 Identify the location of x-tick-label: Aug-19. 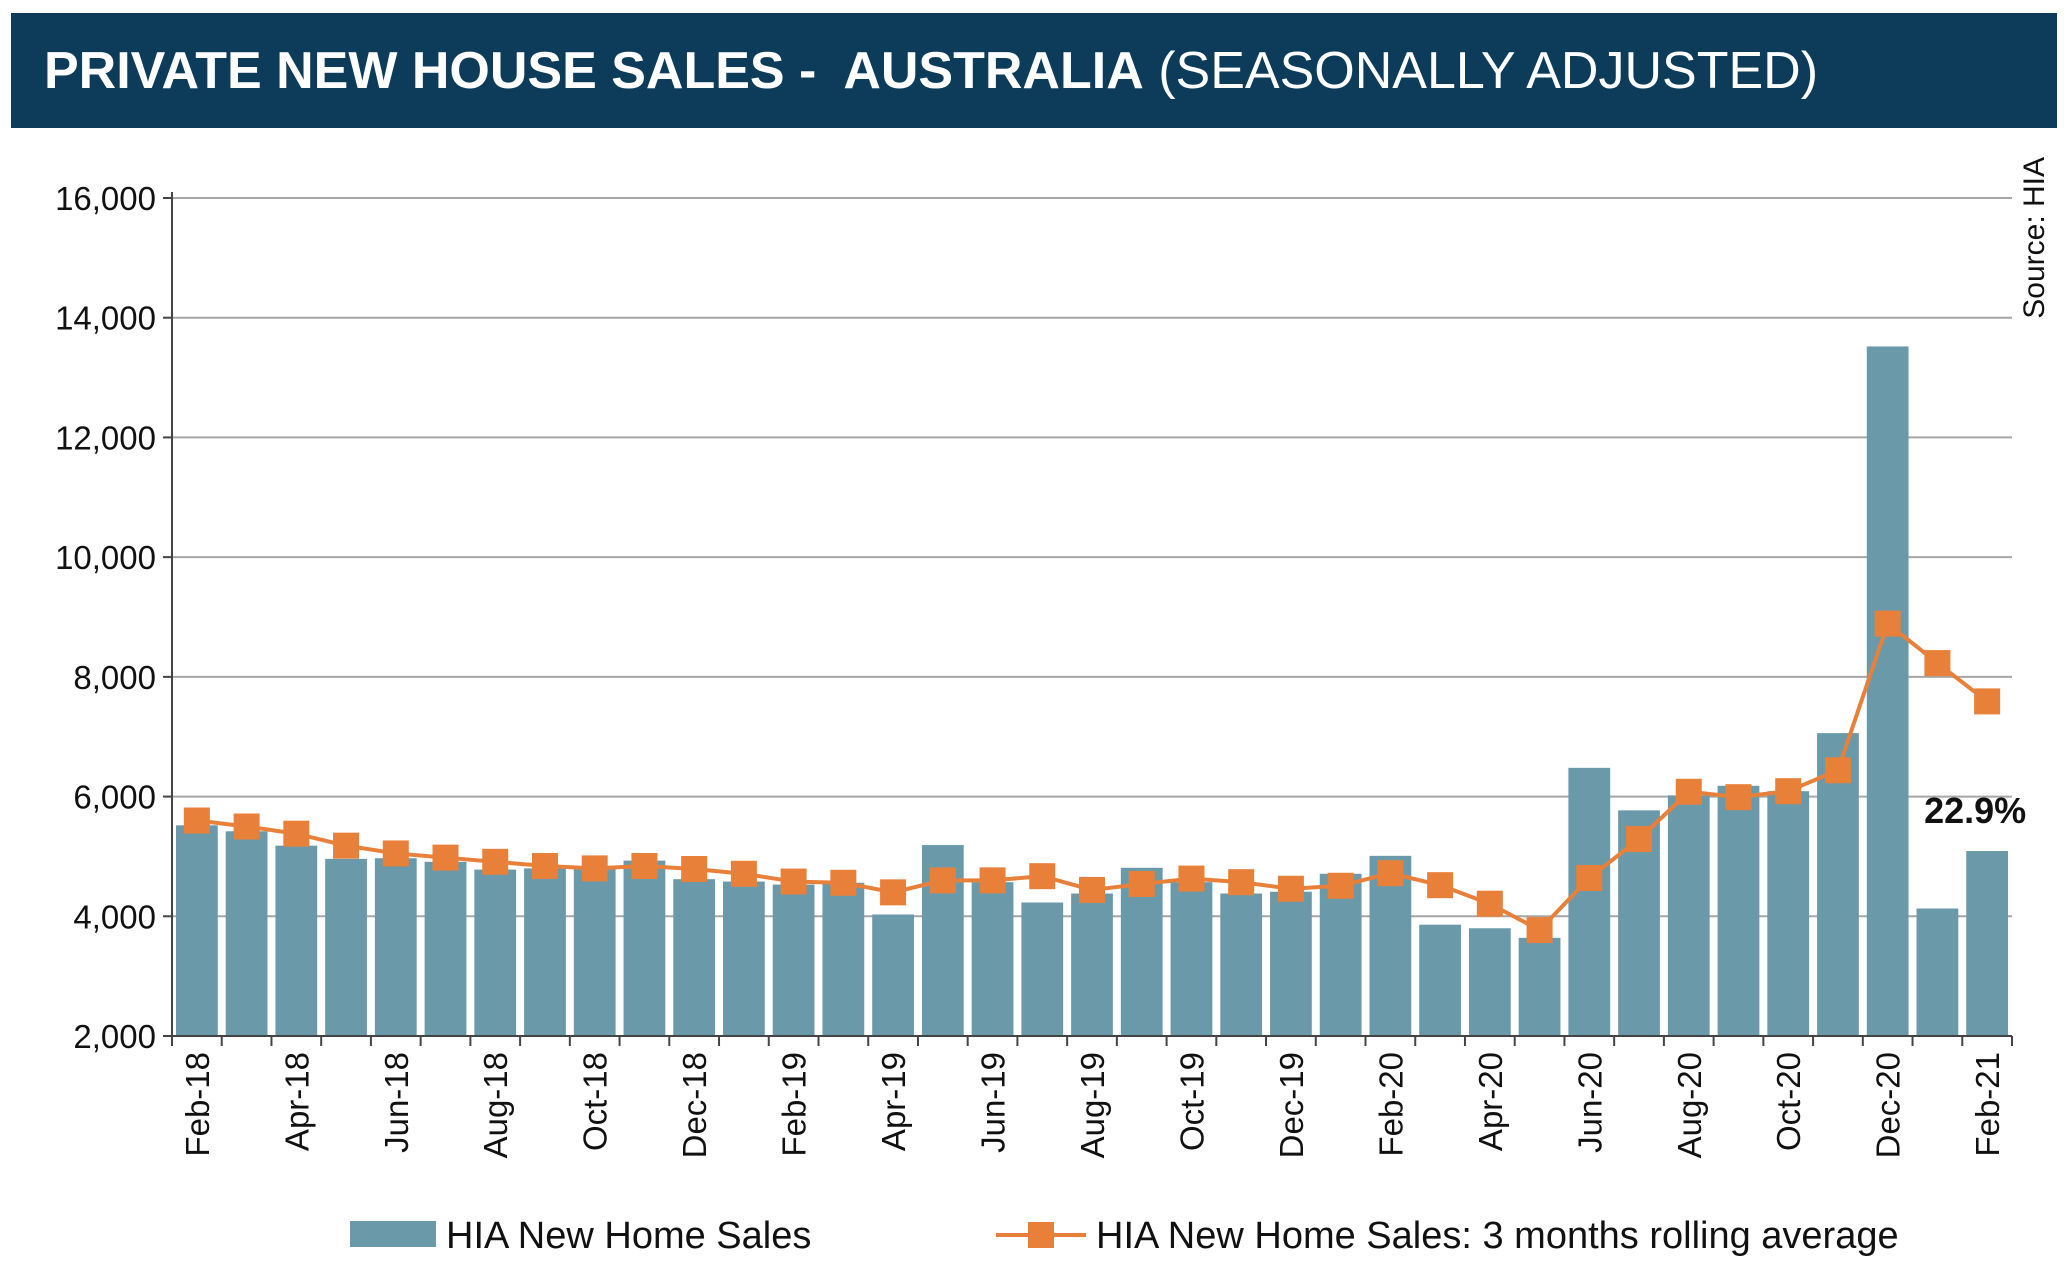
(1092, 1105).